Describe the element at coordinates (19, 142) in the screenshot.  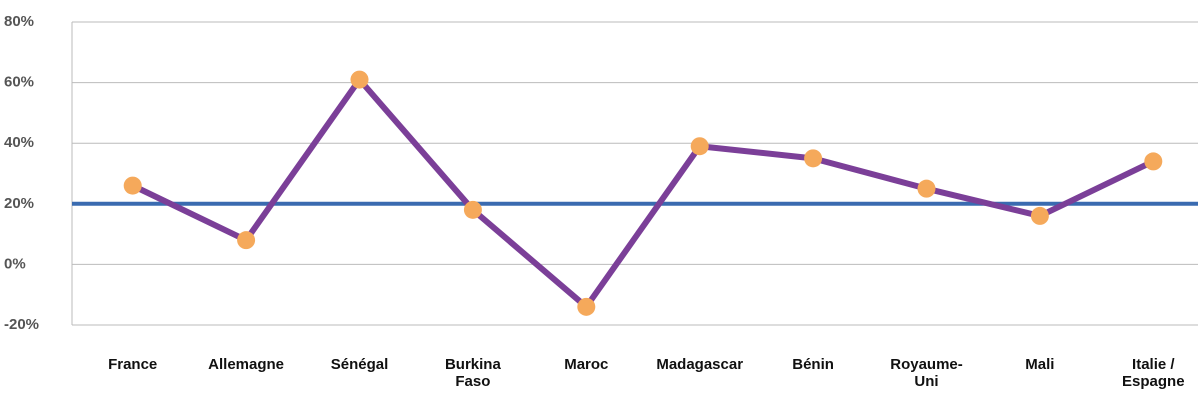
I see `y-tick-label: 40%` at that location.